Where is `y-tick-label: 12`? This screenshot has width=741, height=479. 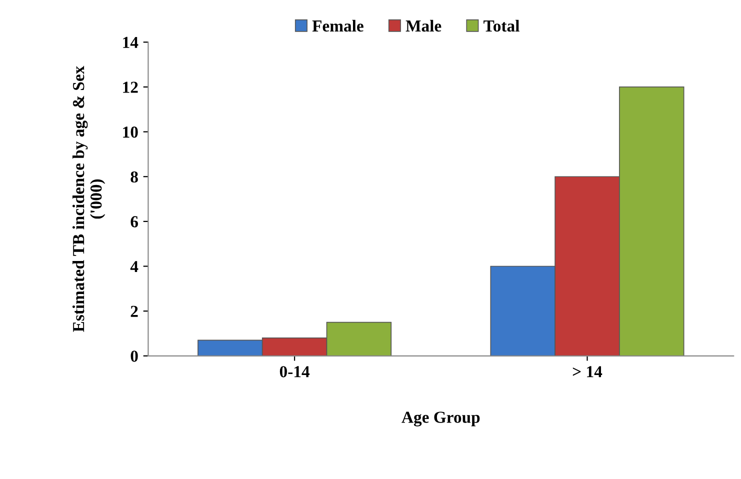
y-tick-label: 12 is located at coordinates (130, 87).